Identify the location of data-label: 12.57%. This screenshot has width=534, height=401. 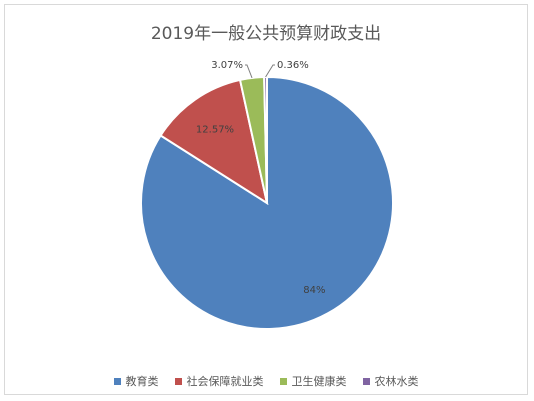
(215, 130).